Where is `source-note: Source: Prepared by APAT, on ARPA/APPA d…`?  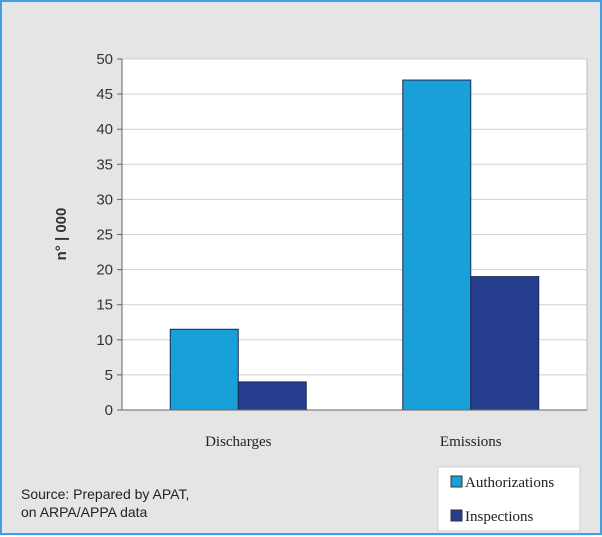 source-note: Source: Prepared by APAT, on ARPA/APPA d… is located at coordinates (136, 503).